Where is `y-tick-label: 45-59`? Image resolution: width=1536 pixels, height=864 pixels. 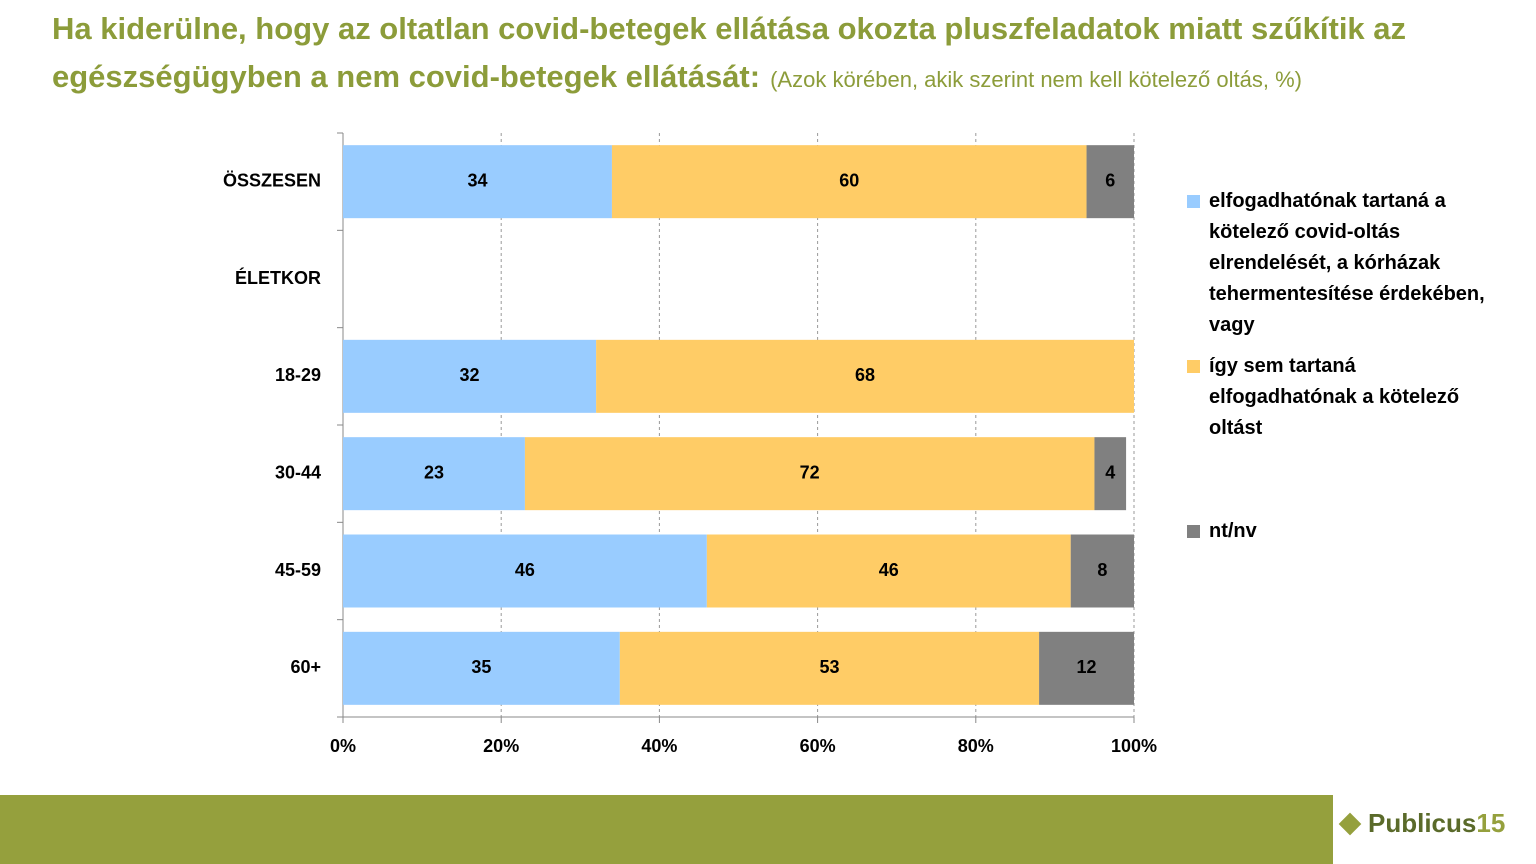
y-tick-label: 45-59 is located at coordinates (298, 570).